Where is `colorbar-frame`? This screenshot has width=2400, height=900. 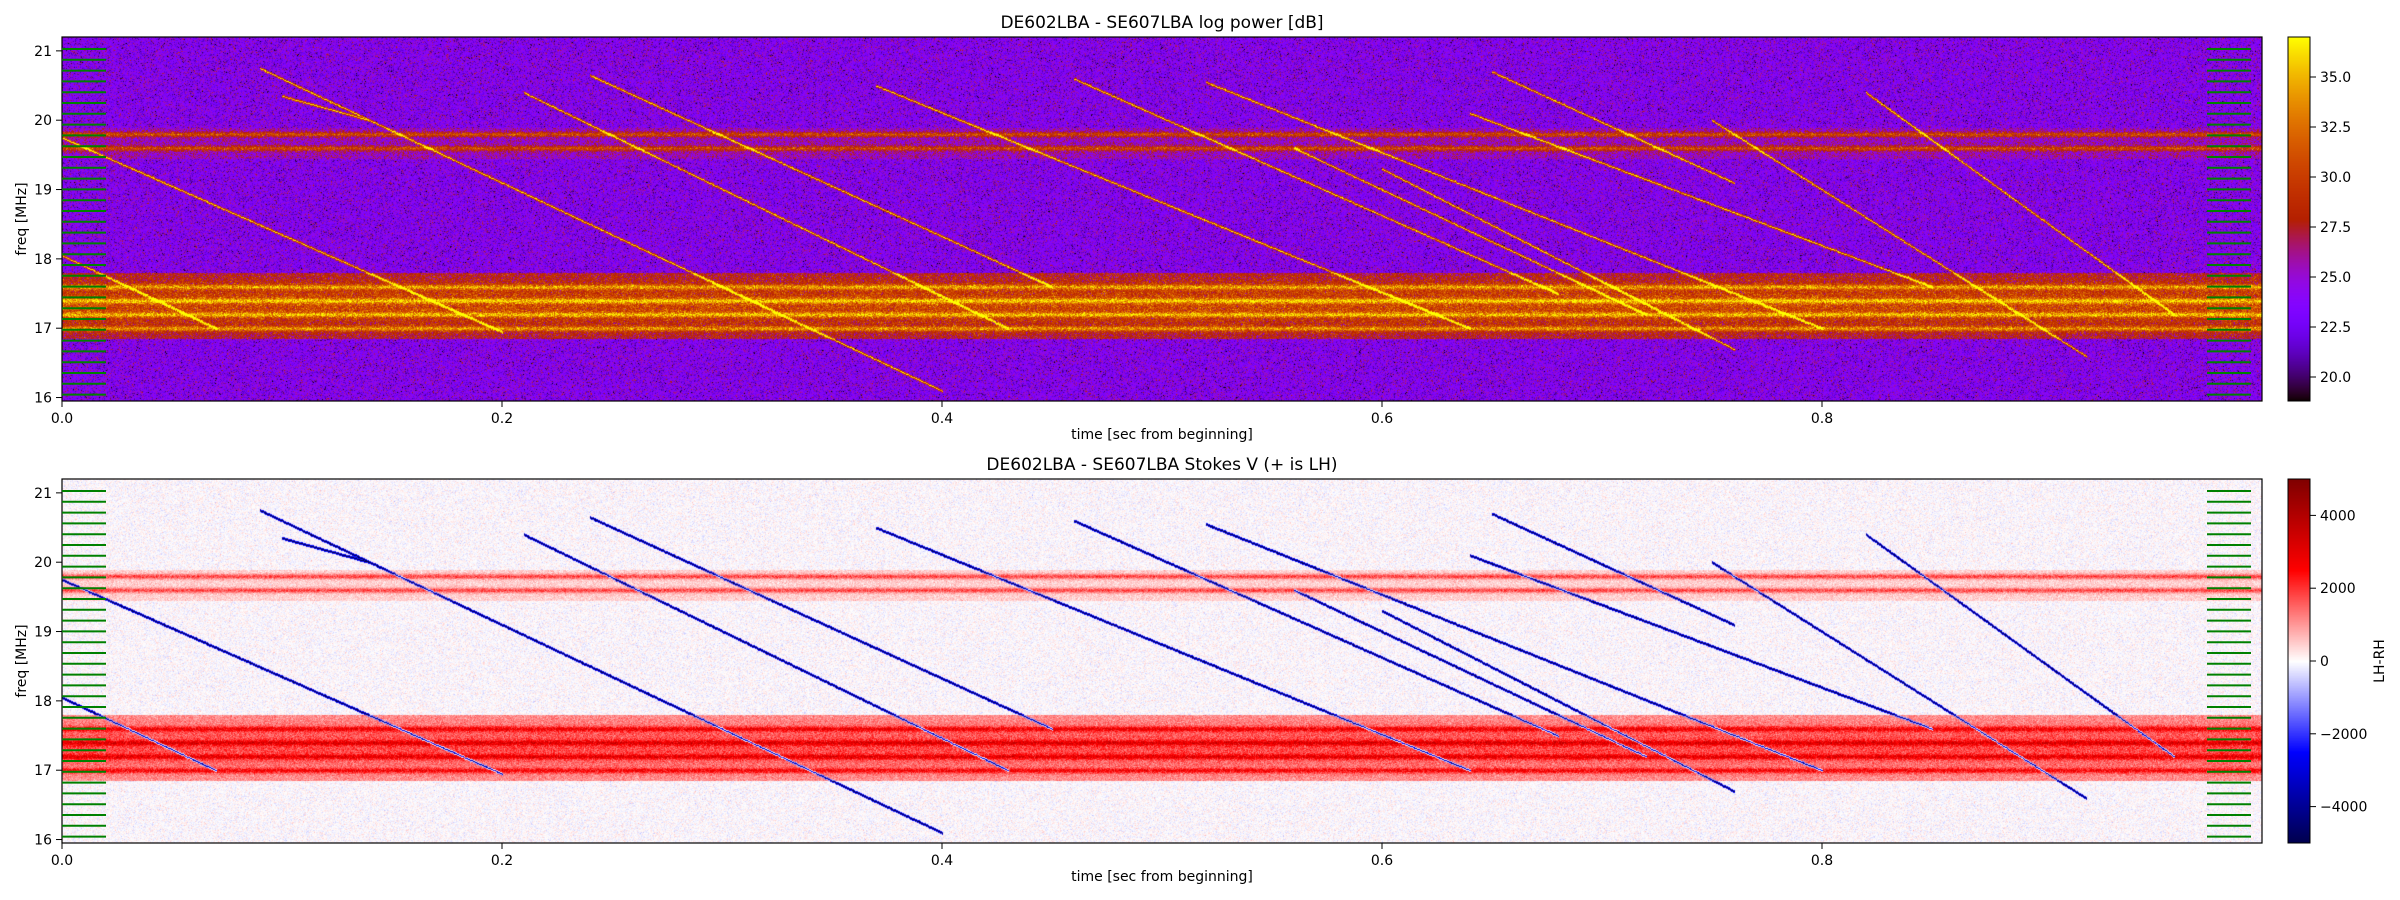 colorbar-frame is located at coordinates (2299, 219).